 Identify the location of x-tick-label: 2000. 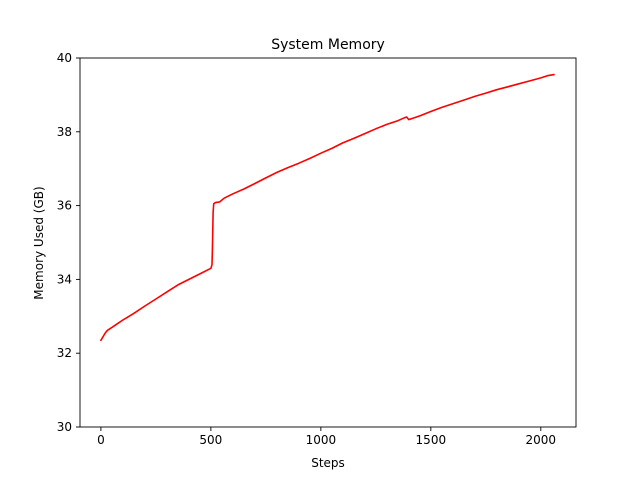
(541, 440).